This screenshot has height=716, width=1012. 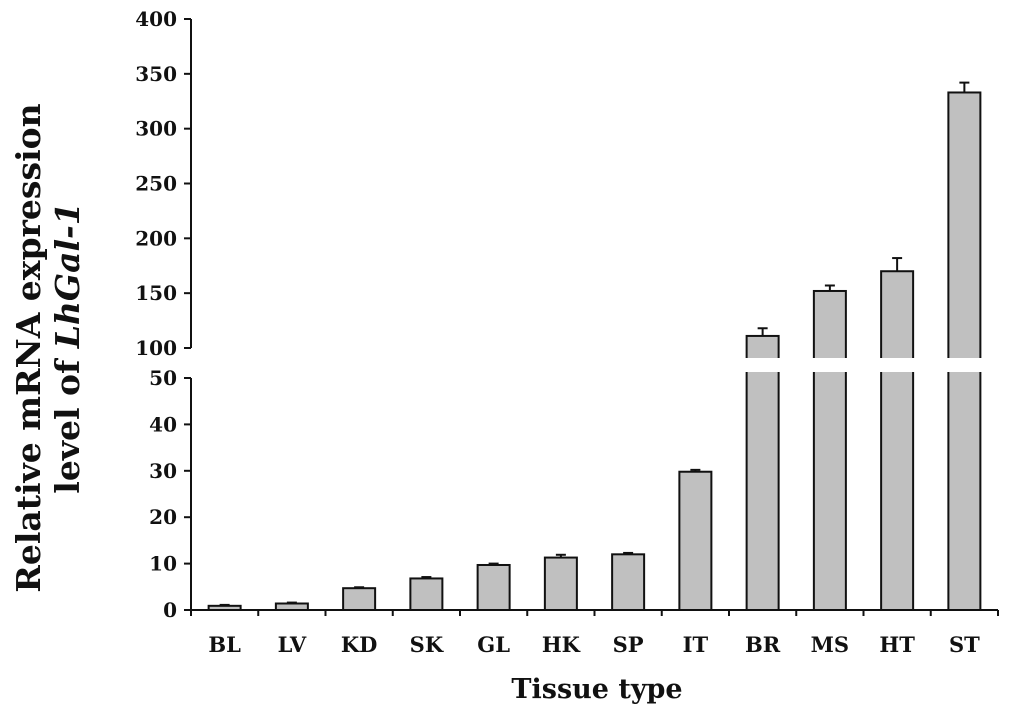 I want to click on y-tick-label: 200, so click(x=156, y=238).